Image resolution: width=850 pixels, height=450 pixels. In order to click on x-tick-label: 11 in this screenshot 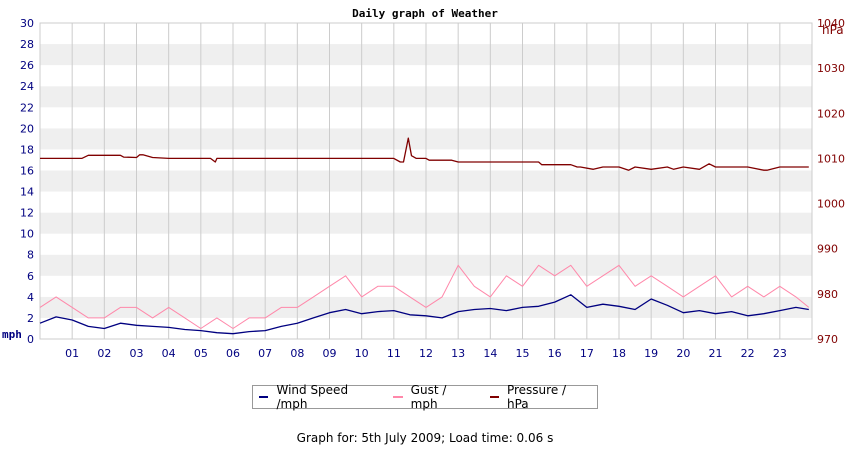, I will do `click(394, 353)`.